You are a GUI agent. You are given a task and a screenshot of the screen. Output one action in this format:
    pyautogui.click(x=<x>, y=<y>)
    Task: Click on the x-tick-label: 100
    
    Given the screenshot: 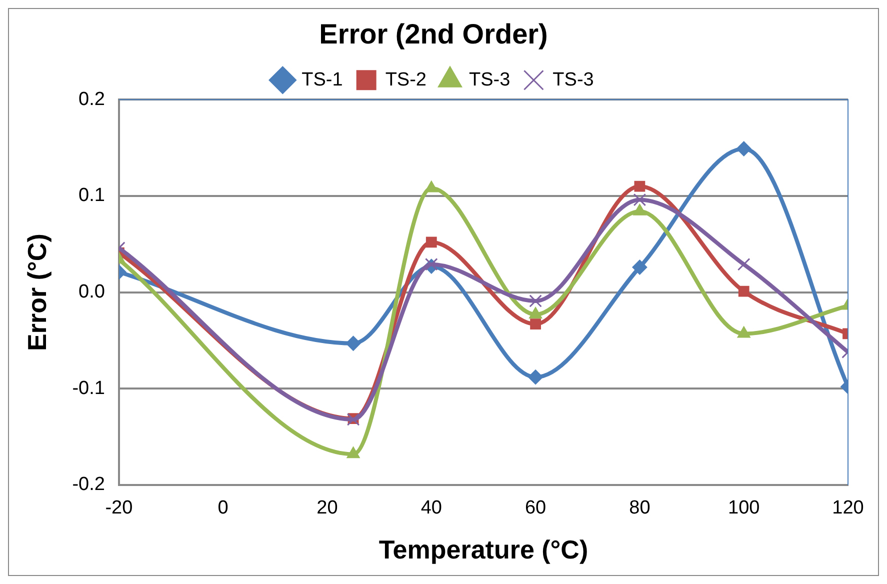 What is the action you would take?
    pyautogui.click(x=744, y=508)
    